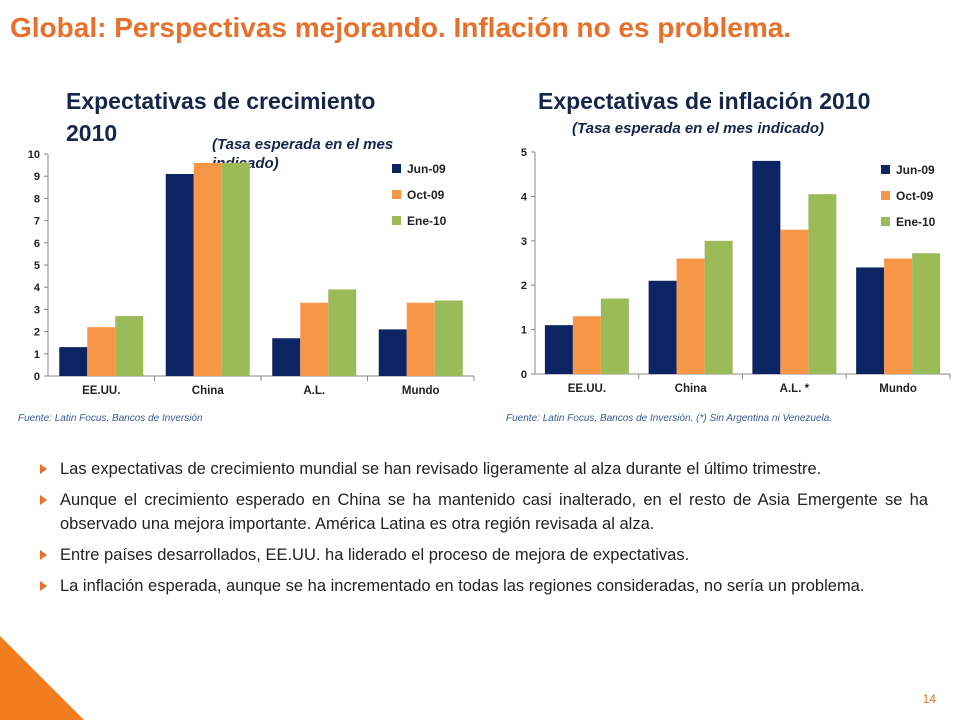 This screenshot has height=720, width=960. What do you see at coordinates (929, 699) in the screenshot?
I see `page-number: 14` at bounding box center [929, 699].